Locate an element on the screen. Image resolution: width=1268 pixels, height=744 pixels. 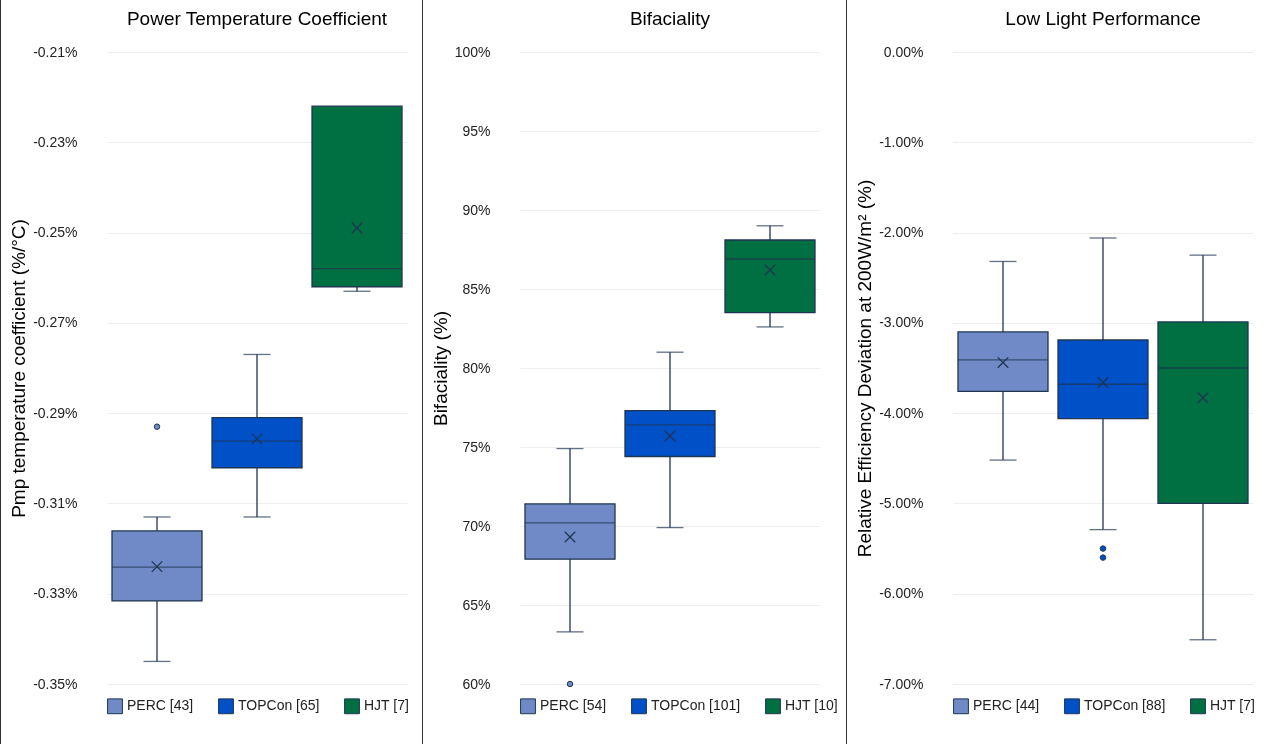
y-tick-label: 95% is located at coordinates (476, 130).